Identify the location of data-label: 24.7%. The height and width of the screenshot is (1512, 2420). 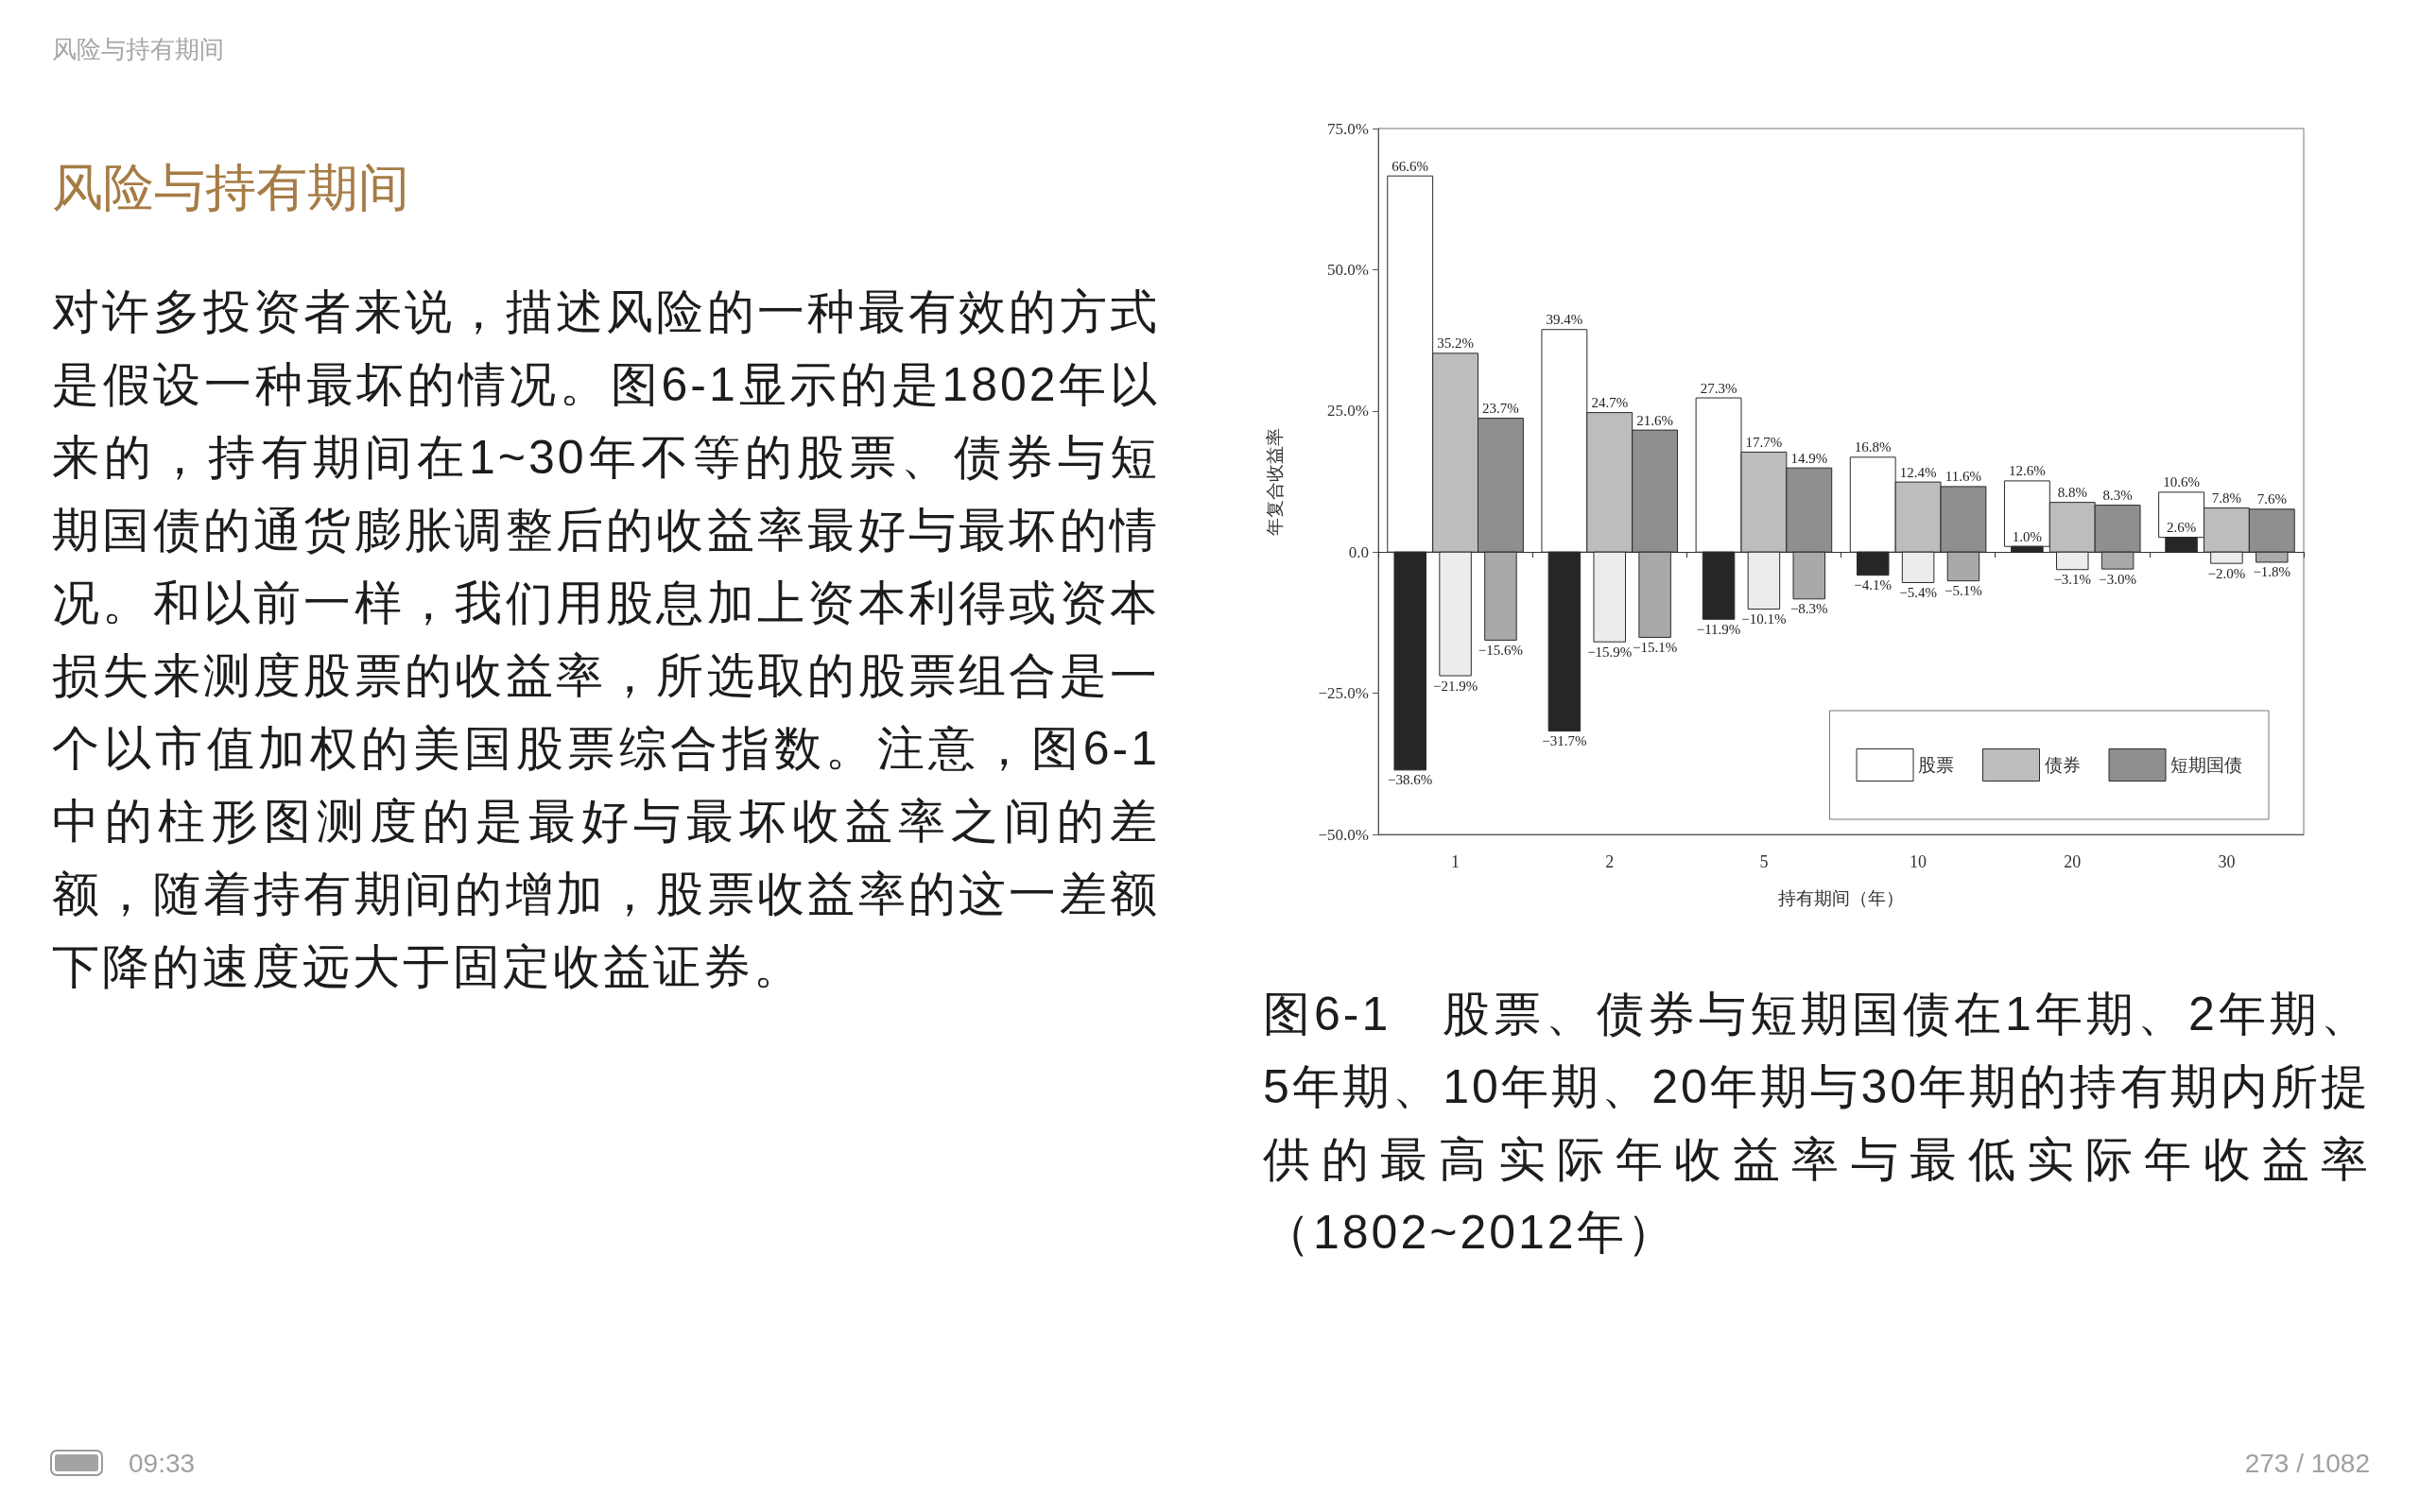
(1610, 403).